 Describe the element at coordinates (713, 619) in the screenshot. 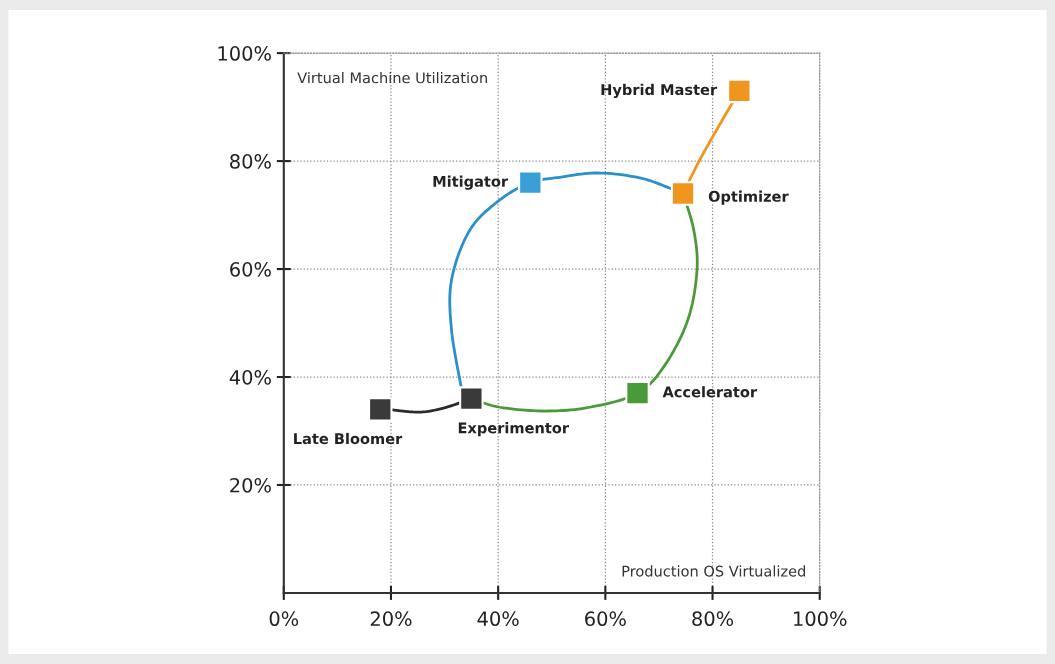

I see `x-tick-label: 80%` at that location.